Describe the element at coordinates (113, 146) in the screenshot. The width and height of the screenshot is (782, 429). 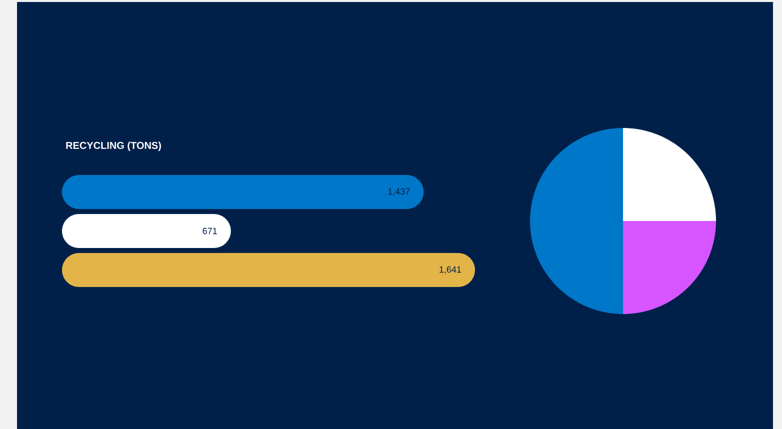
I see `chart-title: RECYCLING (TONS)` at that location.